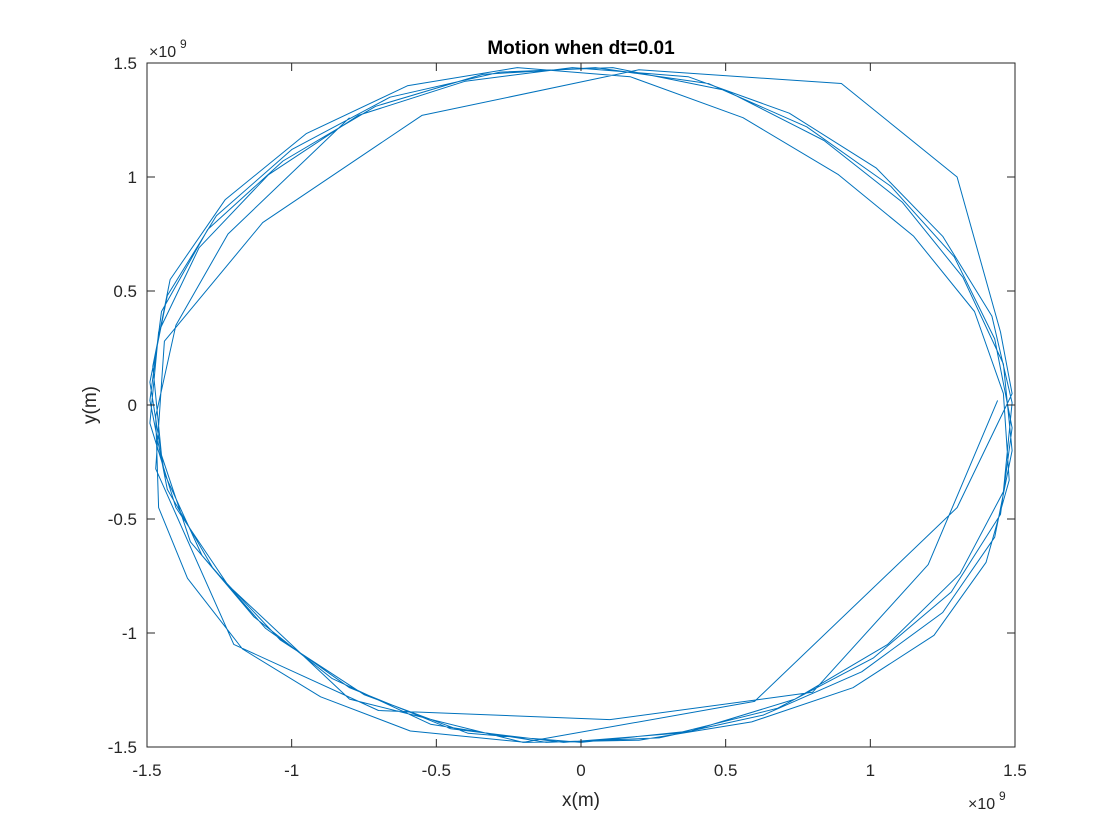 Image resolution: width=1120 pixels, height=840 pixels. I want to click on x-tick-label: 0, so click(580, 770).